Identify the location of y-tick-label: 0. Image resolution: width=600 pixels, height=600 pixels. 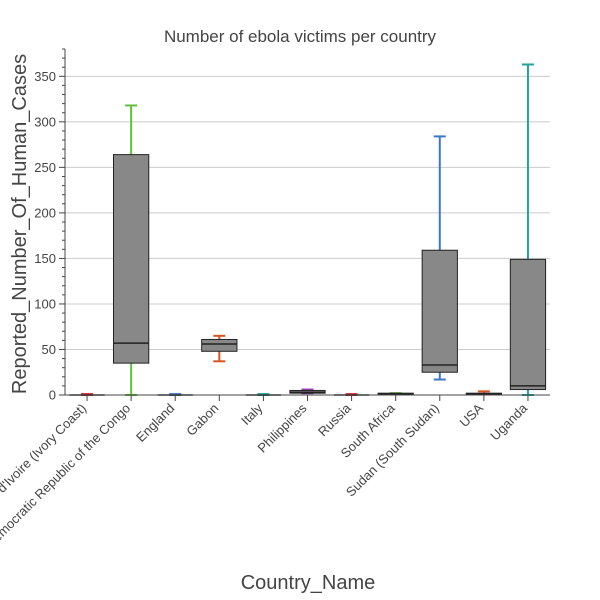
(52, 395).